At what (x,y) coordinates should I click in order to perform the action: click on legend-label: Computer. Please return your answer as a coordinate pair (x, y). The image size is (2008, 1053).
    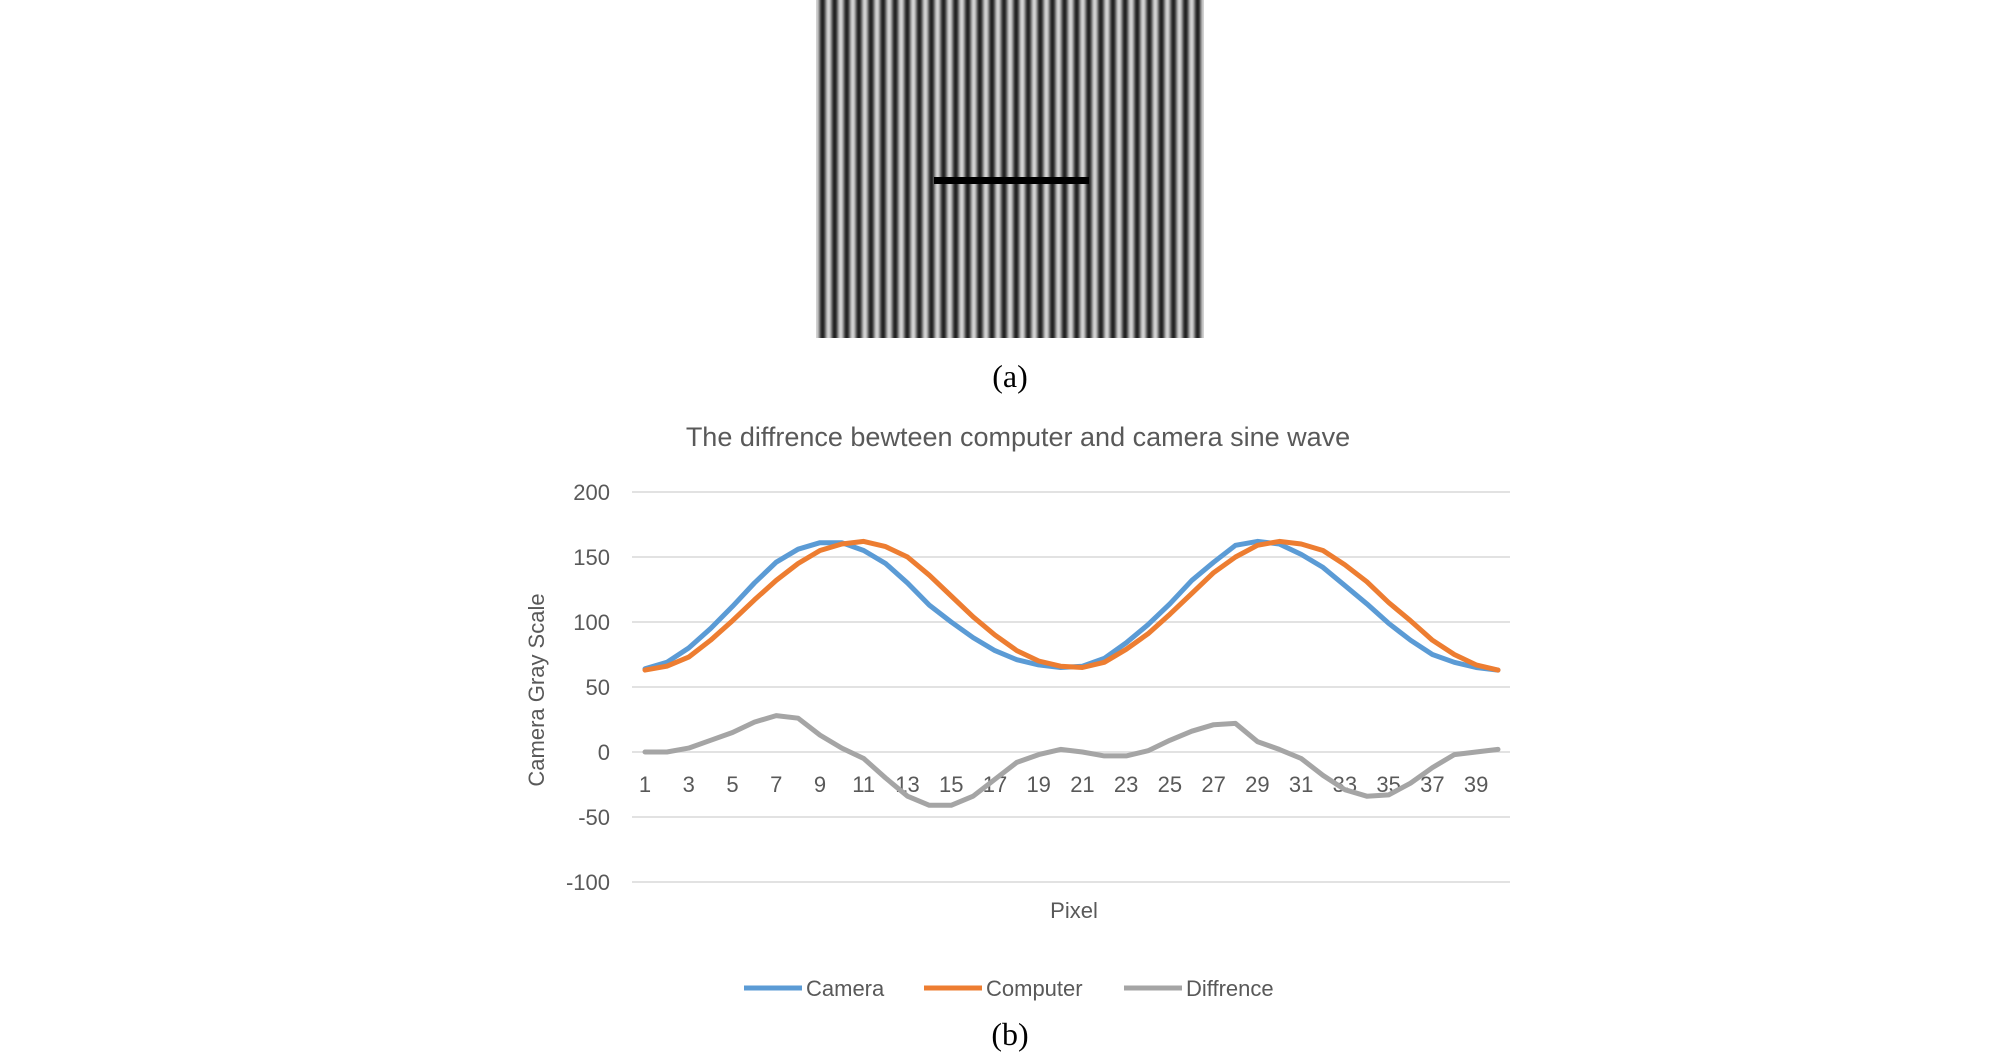
    Looking at the image, I should click on (1034, 988).